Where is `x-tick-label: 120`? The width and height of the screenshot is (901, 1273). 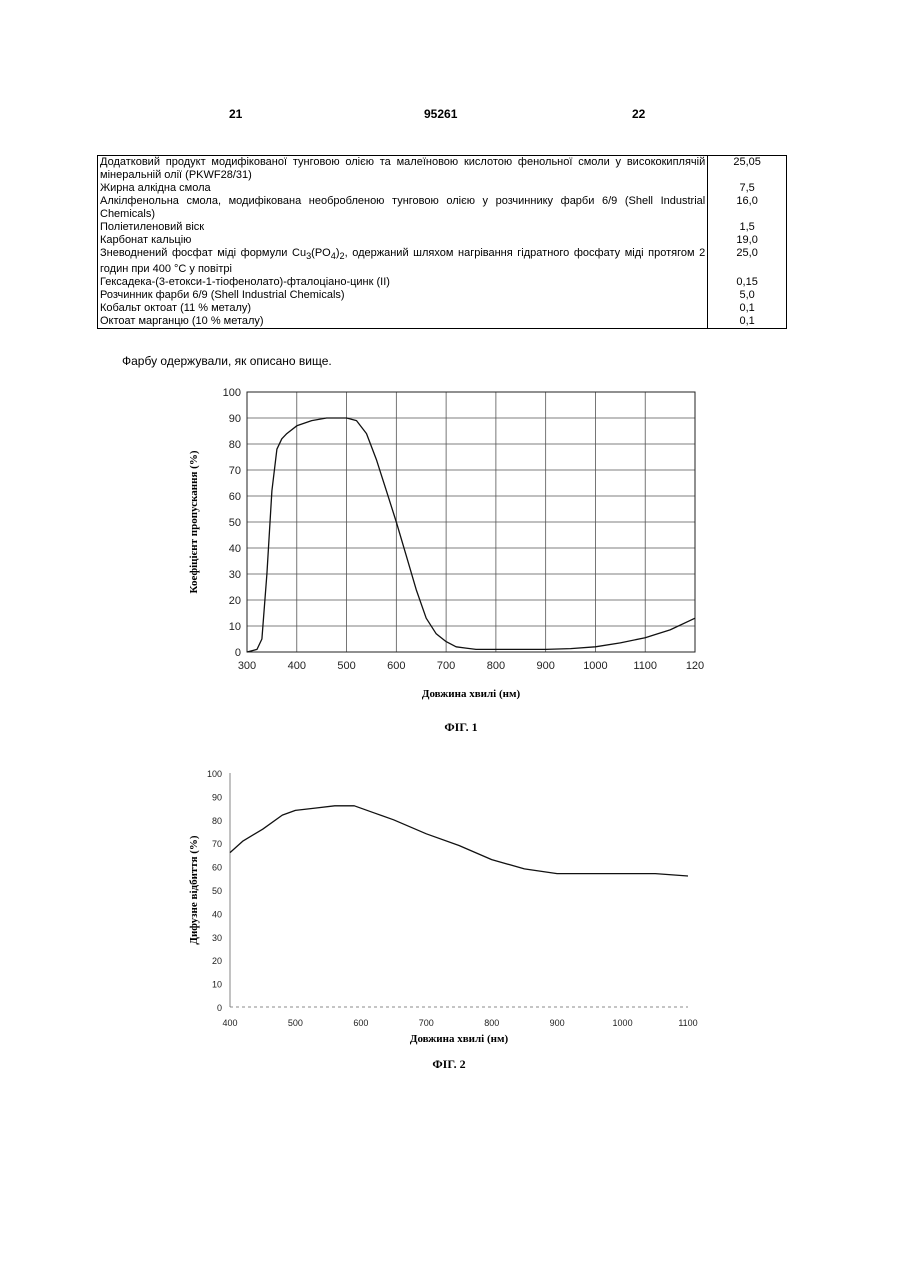
x-tick-label: 120 is located at coordinates (695, 666).